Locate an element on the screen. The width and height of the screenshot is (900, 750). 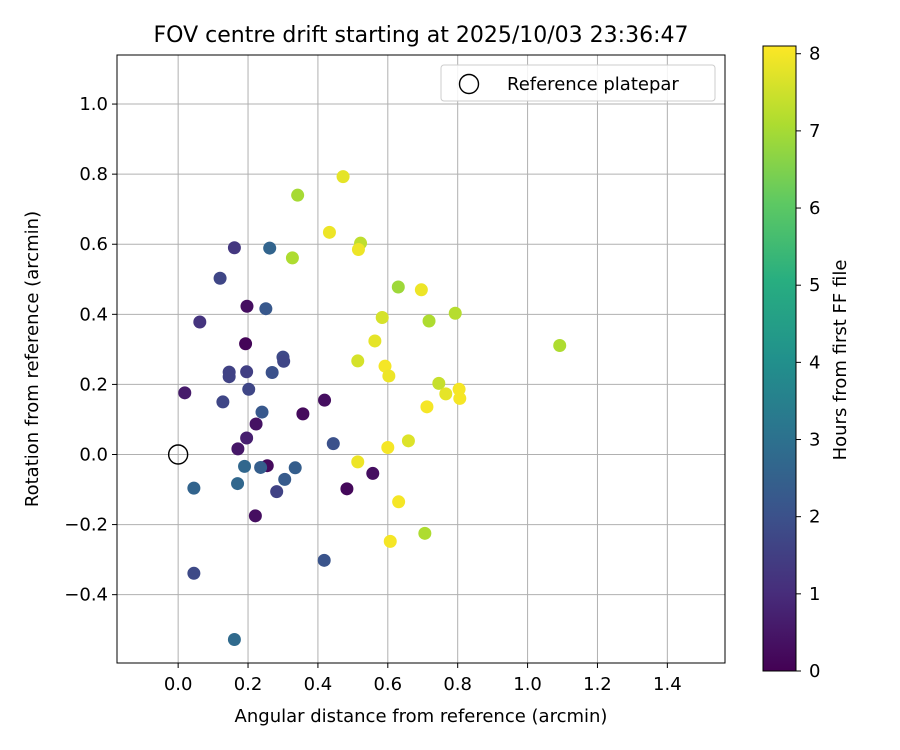
colorbar-tick-label: 5 is located at coordinates (814, 285).